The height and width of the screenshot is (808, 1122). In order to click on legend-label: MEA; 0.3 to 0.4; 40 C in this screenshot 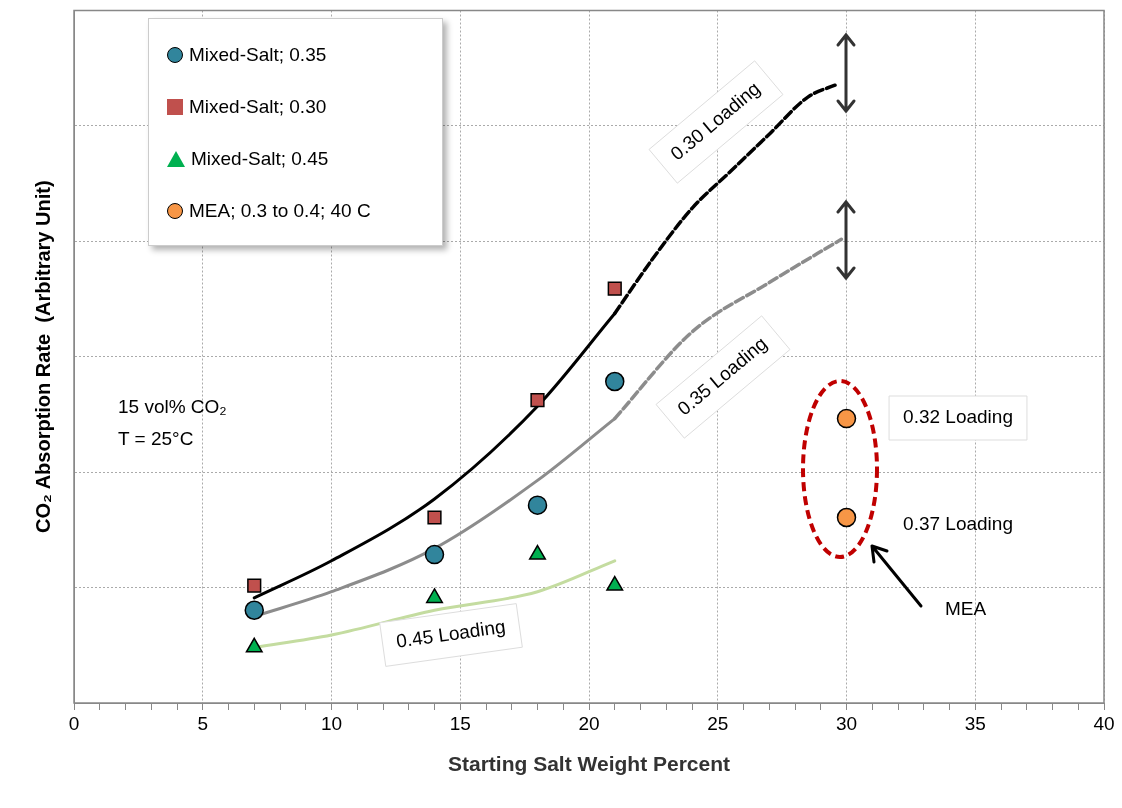, I will do `click(280, 211)`.